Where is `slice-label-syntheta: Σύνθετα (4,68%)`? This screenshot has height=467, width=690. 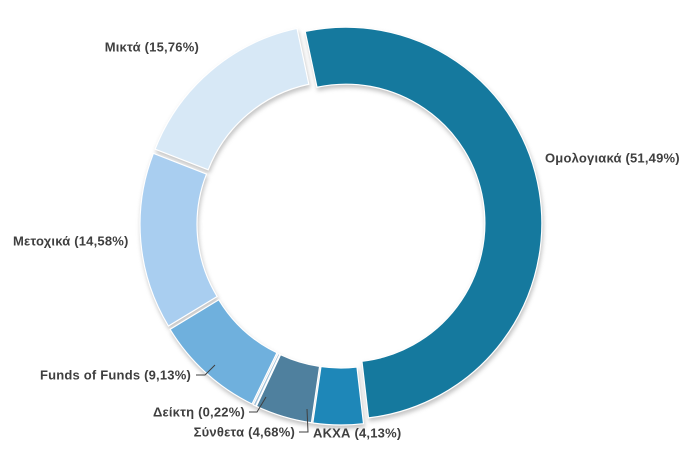 slice-label-syntheta: Σύνθετα (4,68%) is located at coordinates (244, 432).